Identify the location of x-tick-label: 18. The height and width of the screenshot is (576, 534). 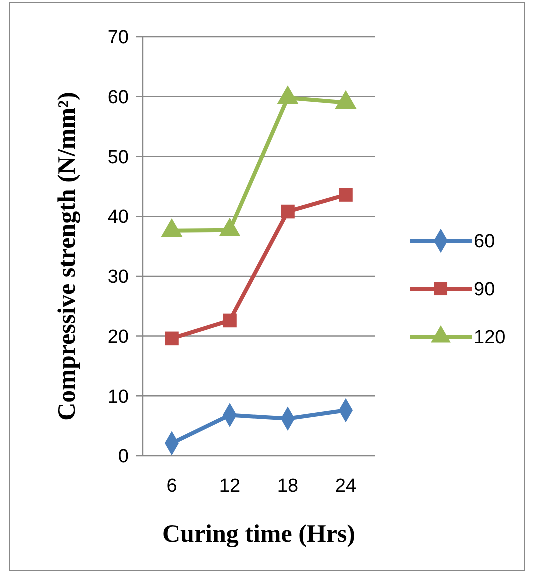
(288, 486).